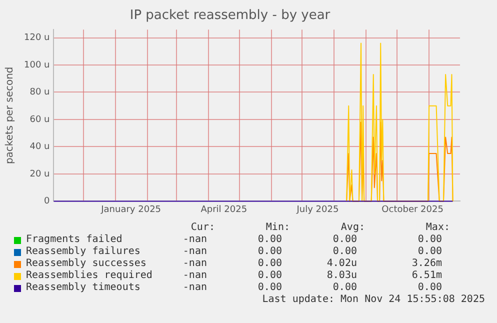 The width and height of the screenshot is (497, 323). What do you see at coordinates (83, 252) in the screenshot?
I see `legend-label: Reassembly failures` at bounding box center [83, 252].